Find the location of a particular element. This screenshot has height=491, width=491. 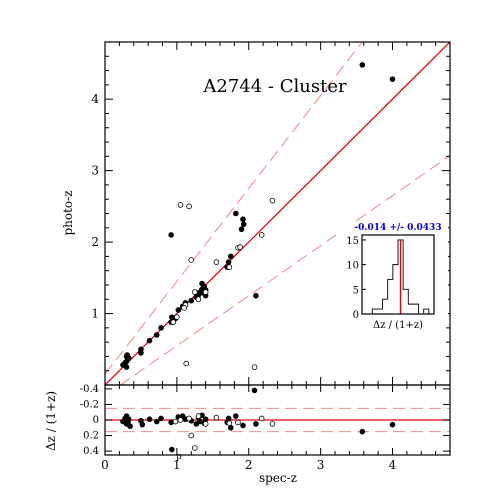

x-axis-label: spec-z is located at coordinates (278, 478).